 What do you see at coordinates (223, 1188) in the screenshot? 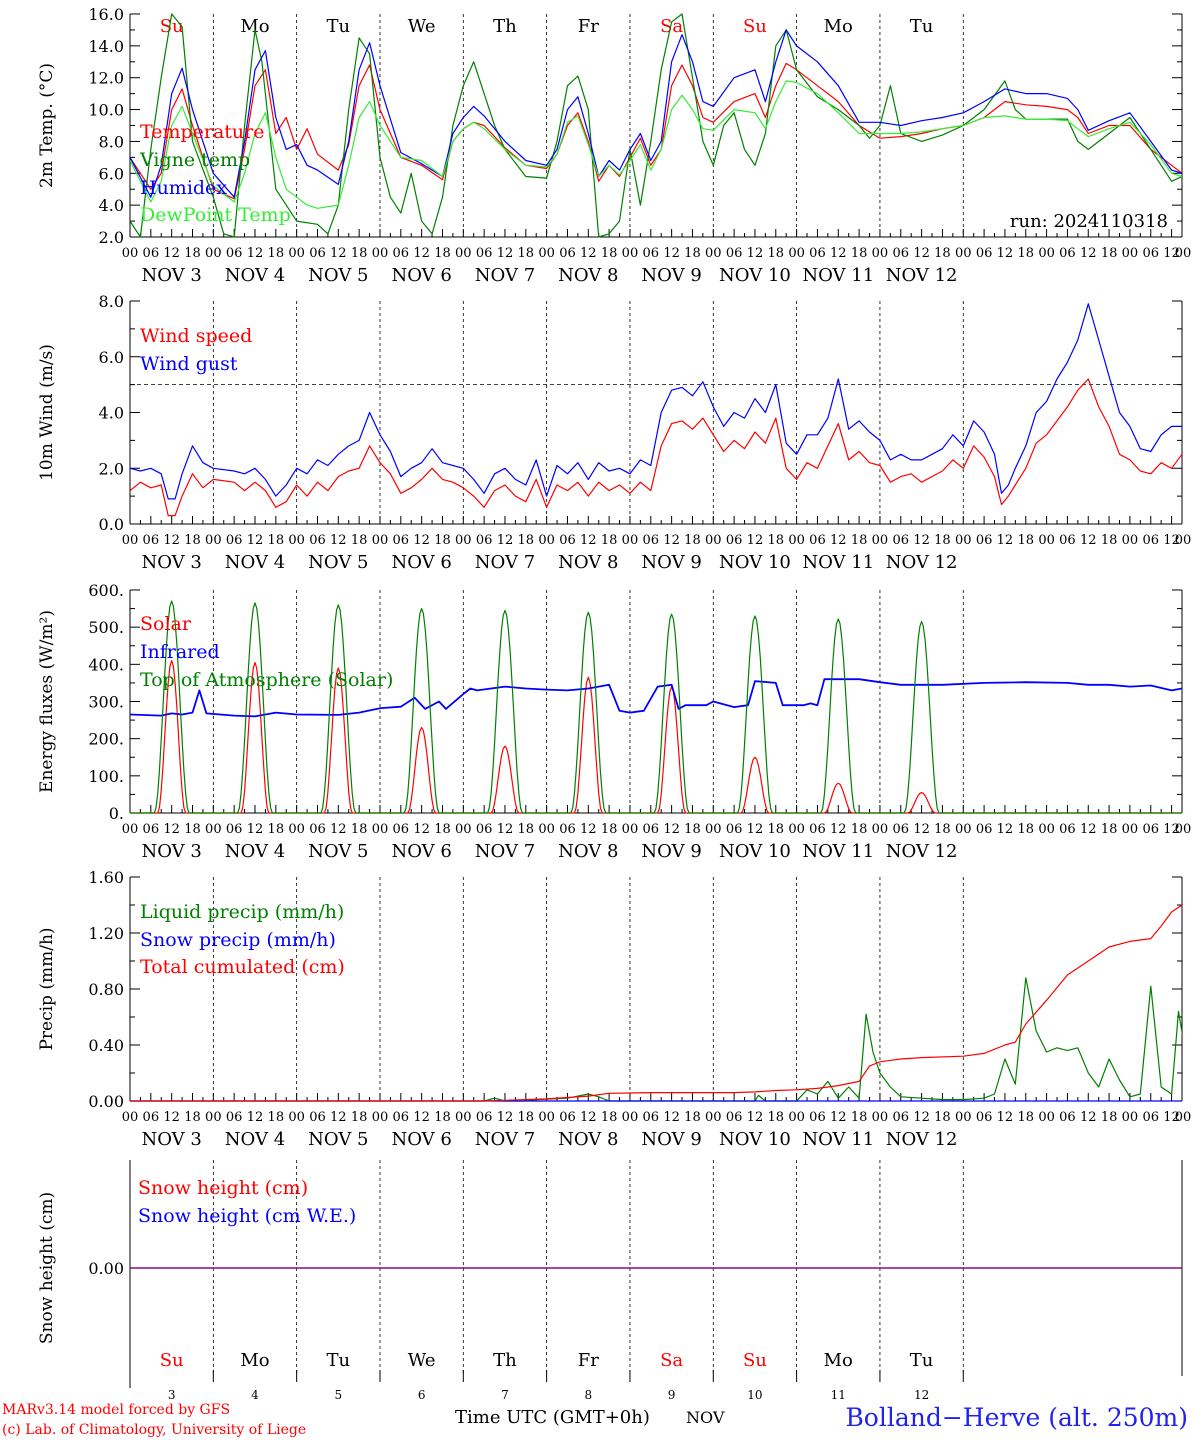
I see `legend-entry: Snow height (cm)` at bounding box center [223, 1188].